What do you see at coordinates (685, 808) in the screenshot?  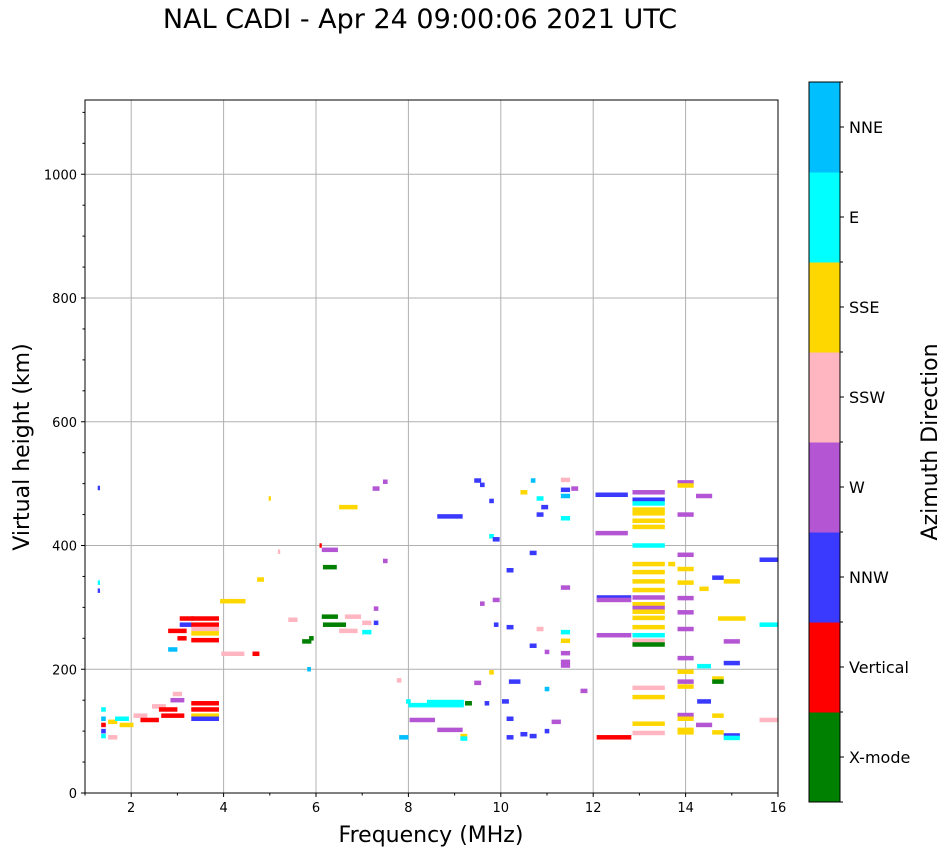 I see `x-tick-label: 14` at bounding box center [685, 808].